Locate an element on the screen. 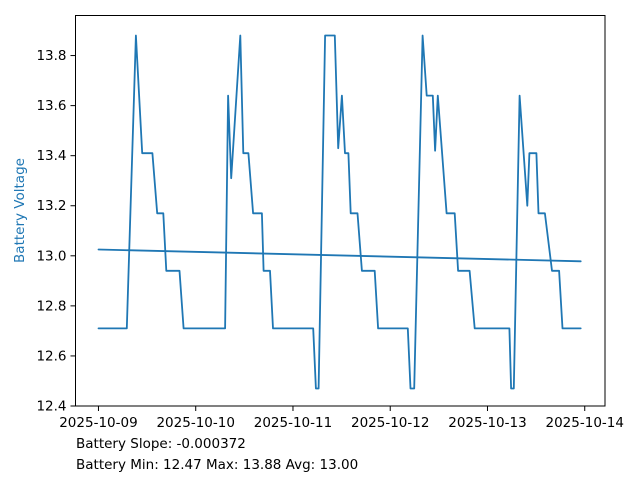 This screenshot has height=480, width=640. y-axis-label: Battery Voltage is located at coordinates (20, 210).